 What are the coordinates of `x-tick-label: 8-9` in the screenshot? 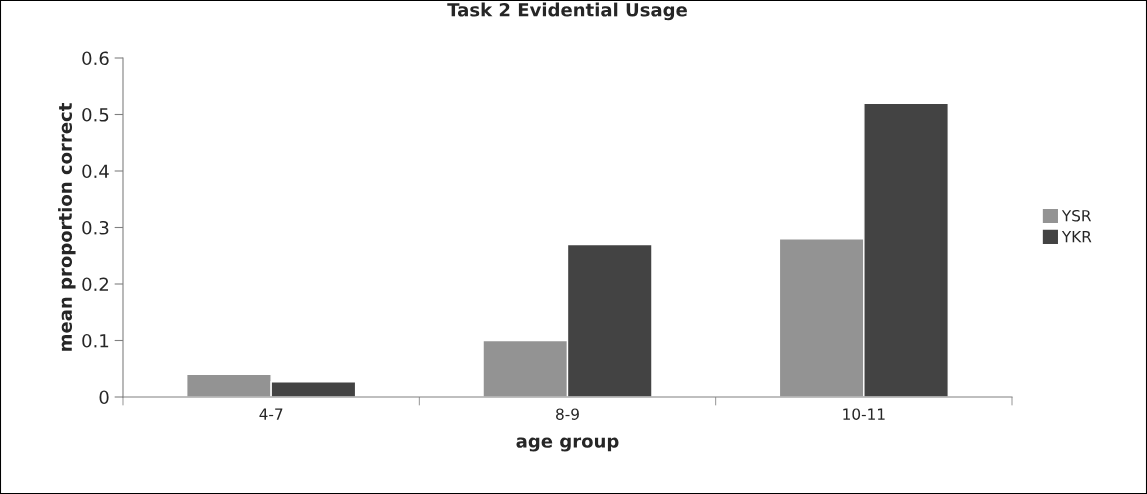 It's located at (567, 414).